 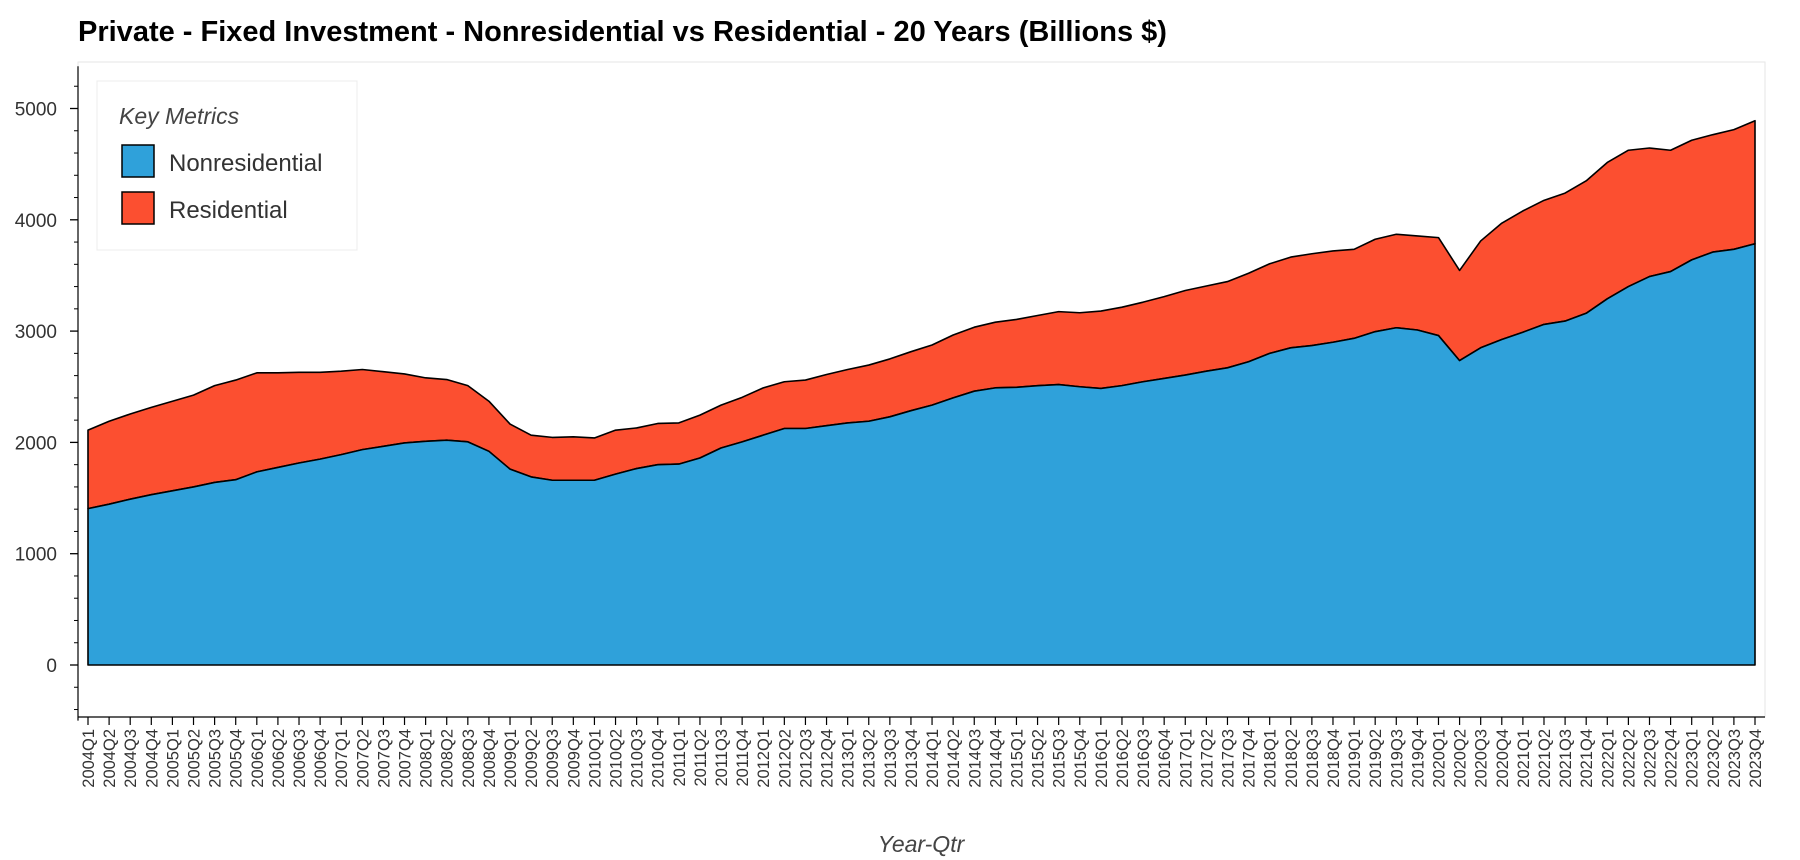 I want to click on x-tick-label: 2020Q2, so click(x=1461, y=758).